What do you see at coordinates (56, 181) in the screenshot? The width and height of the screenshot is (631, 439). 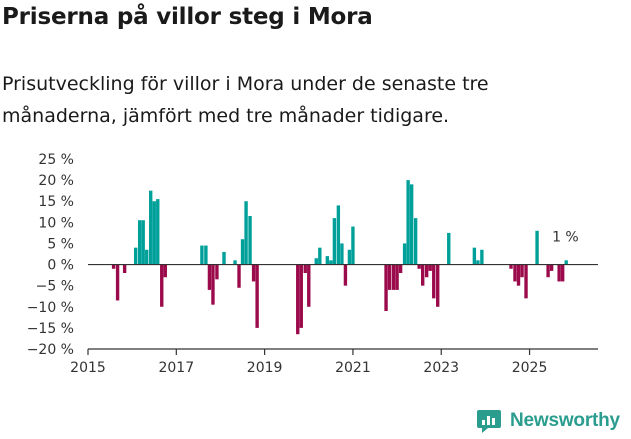 I see `y-tick-label: 20 %` at bounding box center [56, 181].